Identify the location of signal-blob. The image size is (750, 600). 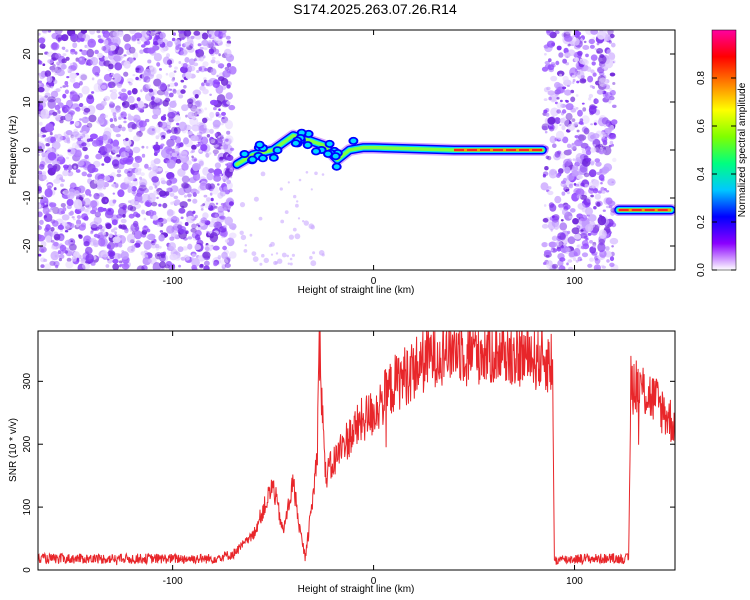
(335, 156).